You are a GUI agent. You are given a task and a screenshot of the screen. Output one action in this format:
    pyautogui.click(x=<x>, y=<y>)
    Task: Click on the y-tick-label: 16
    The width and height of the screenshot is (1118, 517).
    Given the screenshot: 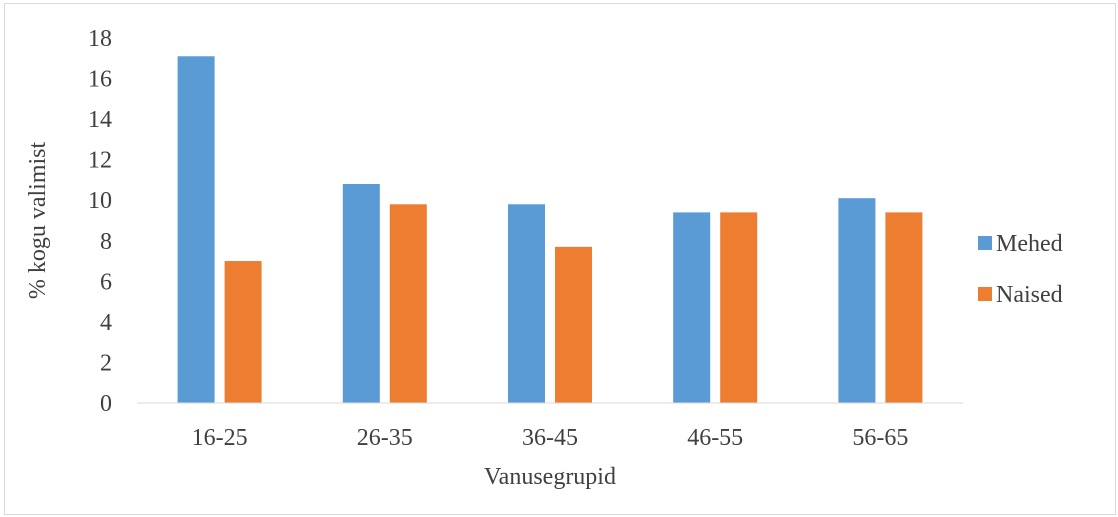 What is the action you would take?
    pyautogui.click(x=100, y=80)
    